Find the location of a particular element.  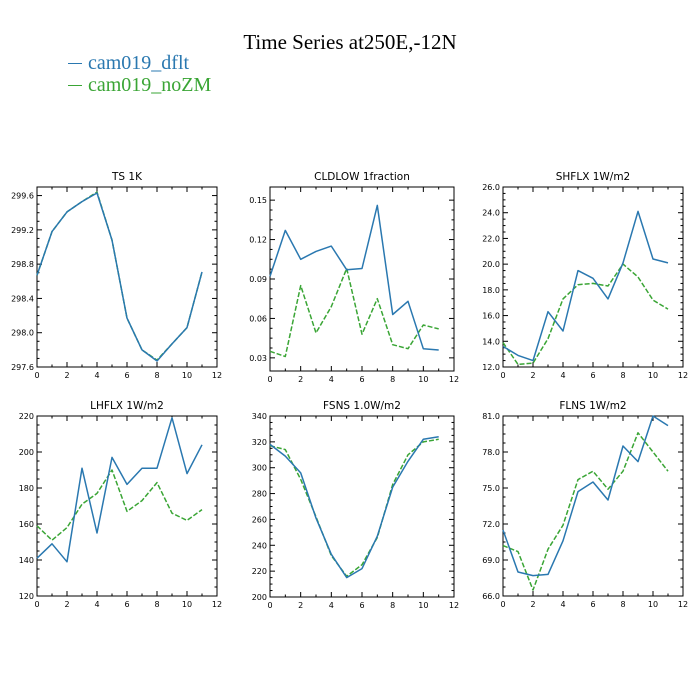

y-tick-label: 298.8 is located at coordinates (22, 264).